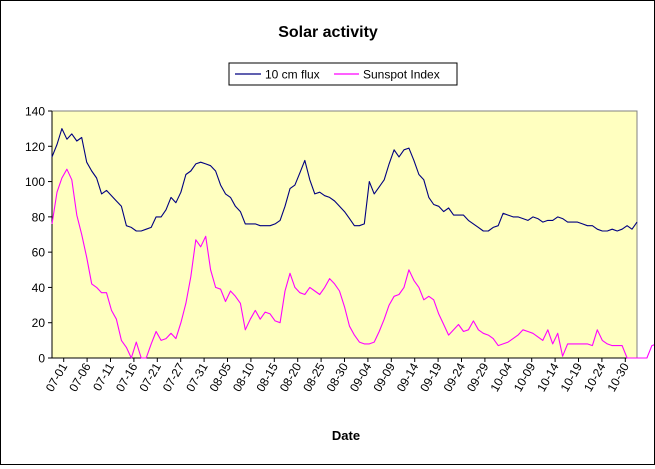  What do you see at coordinates (150, 377) in the screenshot?
I see `x-tick-label: 07-21` at bounding box center [150, 377].